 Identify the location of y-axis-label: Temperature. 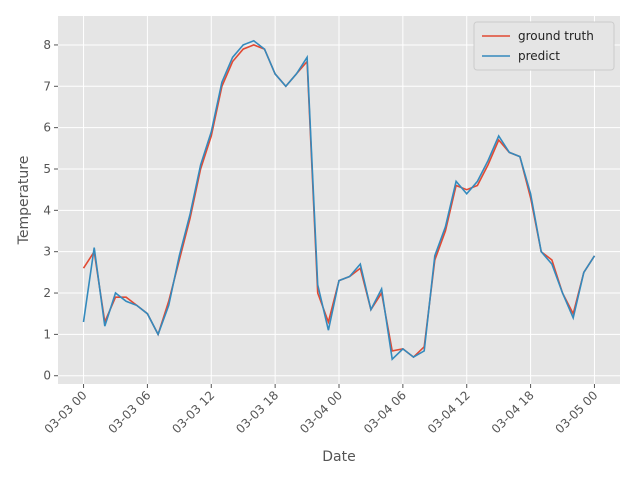
(24, 201).